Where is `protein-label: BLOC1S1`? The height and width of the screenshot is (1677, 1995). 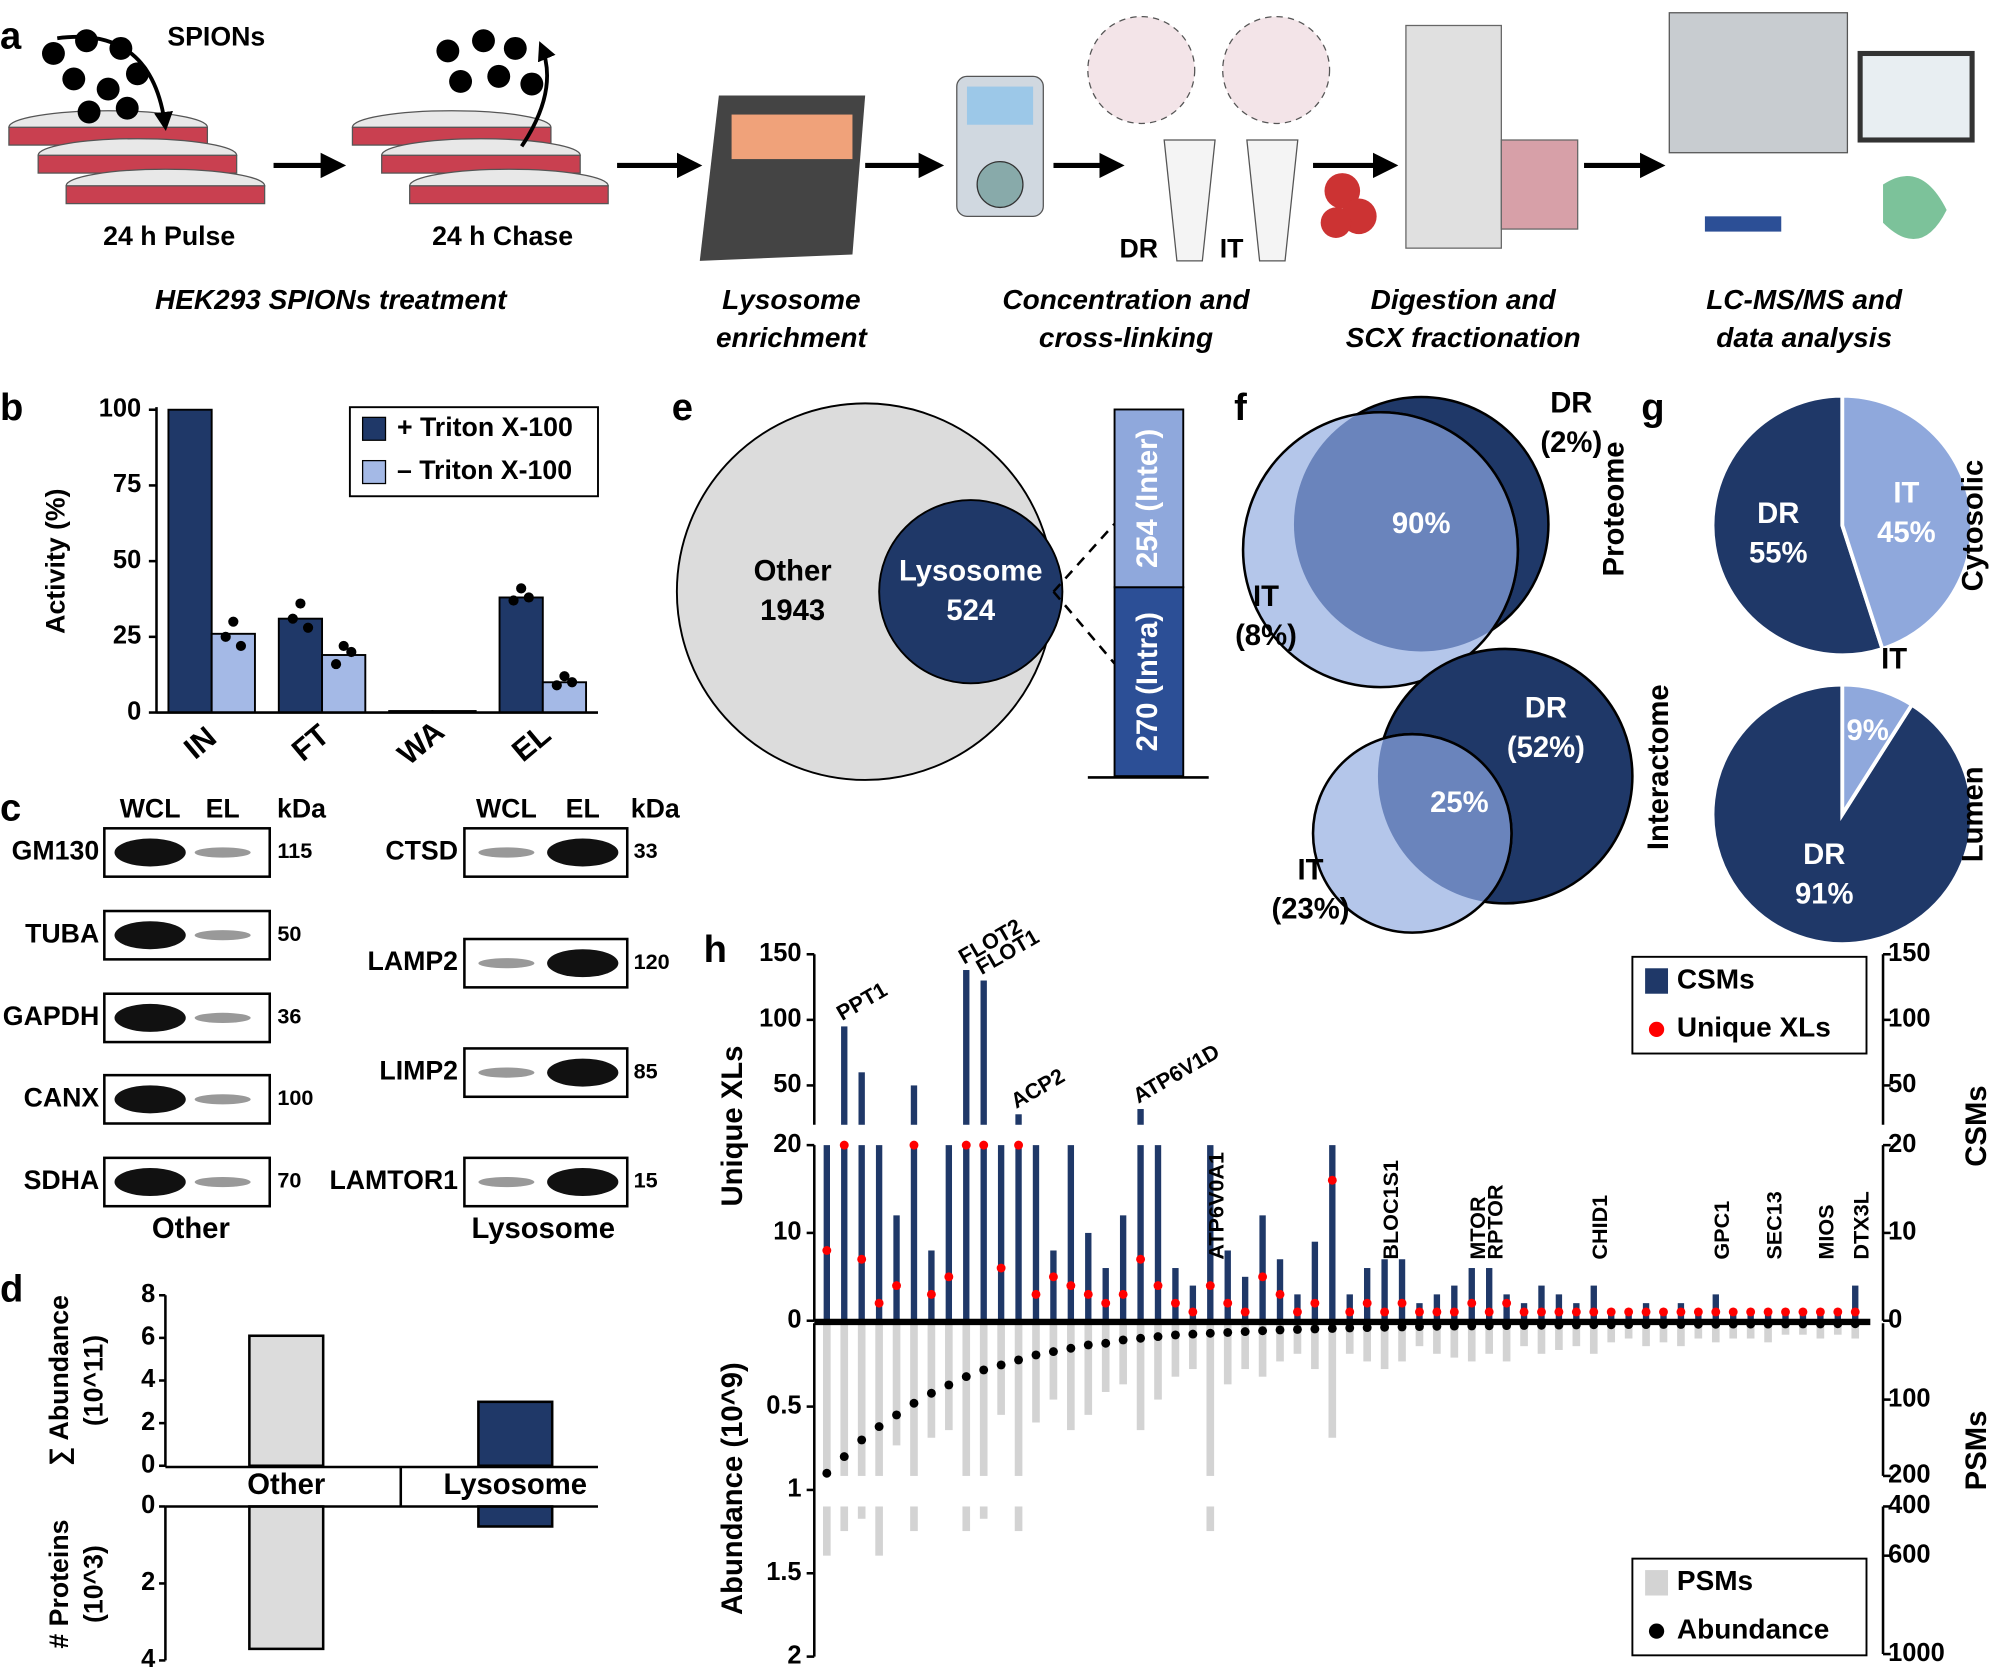
protein-label: BLOC1S1 is located at coordinates (1390, 1210).